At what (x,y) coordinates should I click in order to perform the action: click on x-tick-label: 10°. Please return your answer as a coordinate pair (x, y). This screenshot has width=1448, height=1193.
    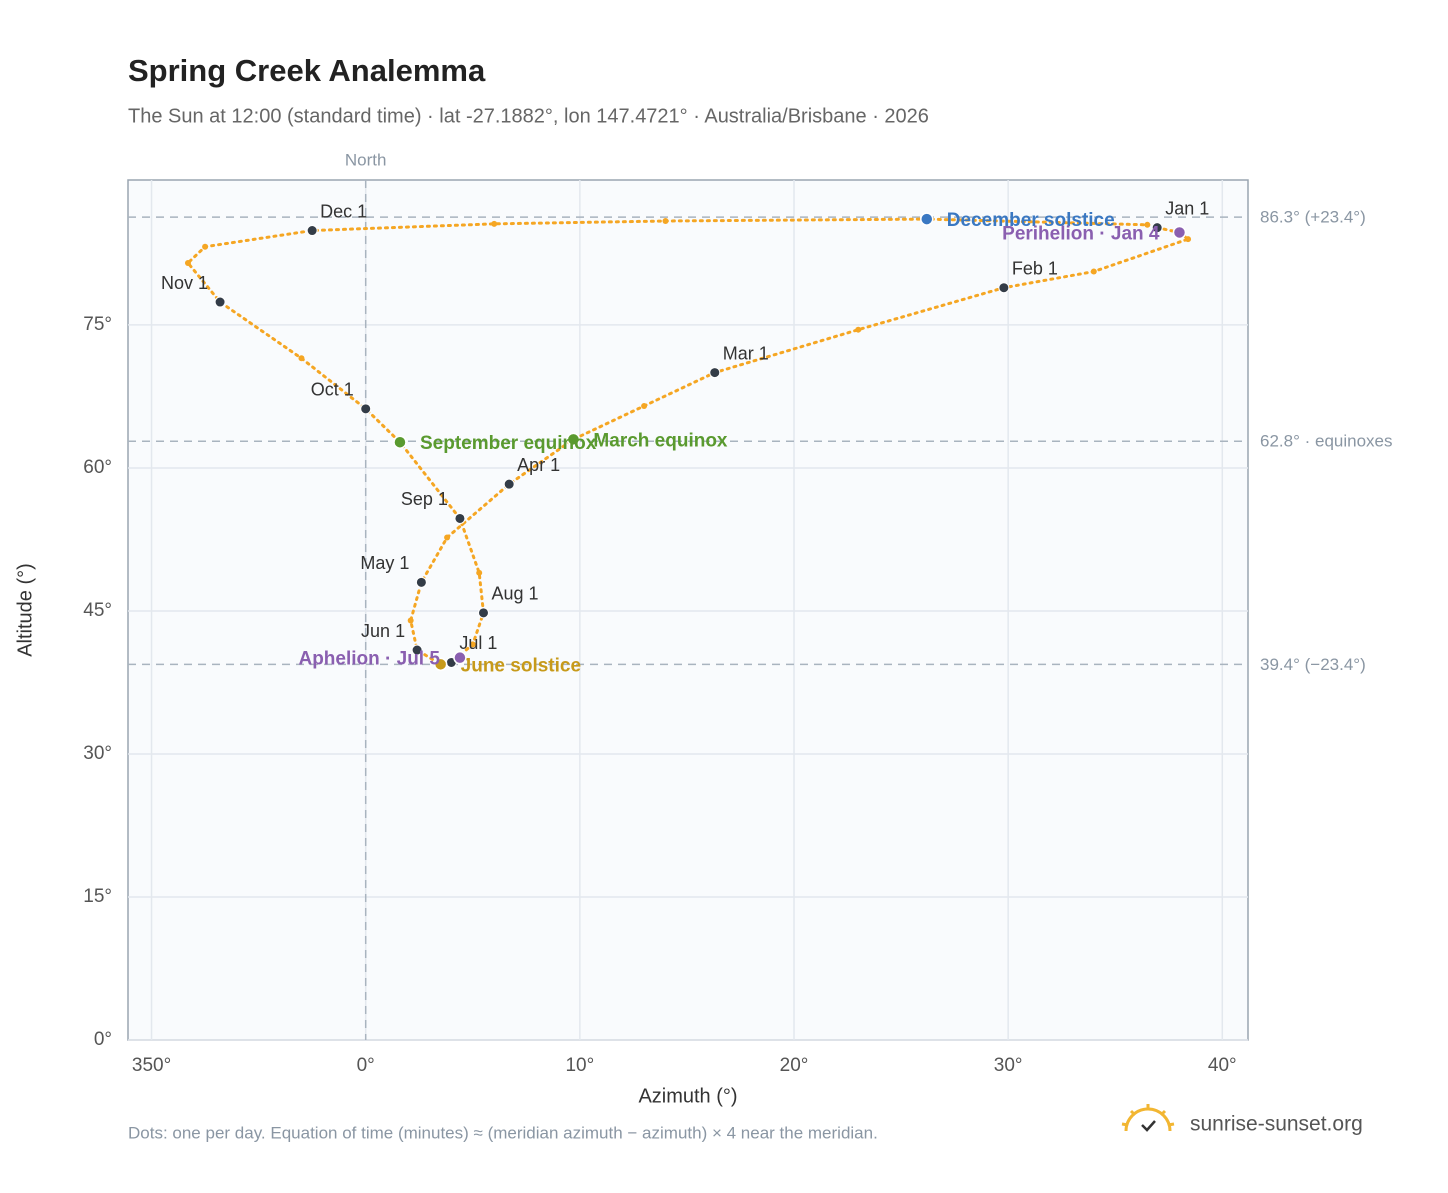
    Looking at the image, I should click on (579, 1065).